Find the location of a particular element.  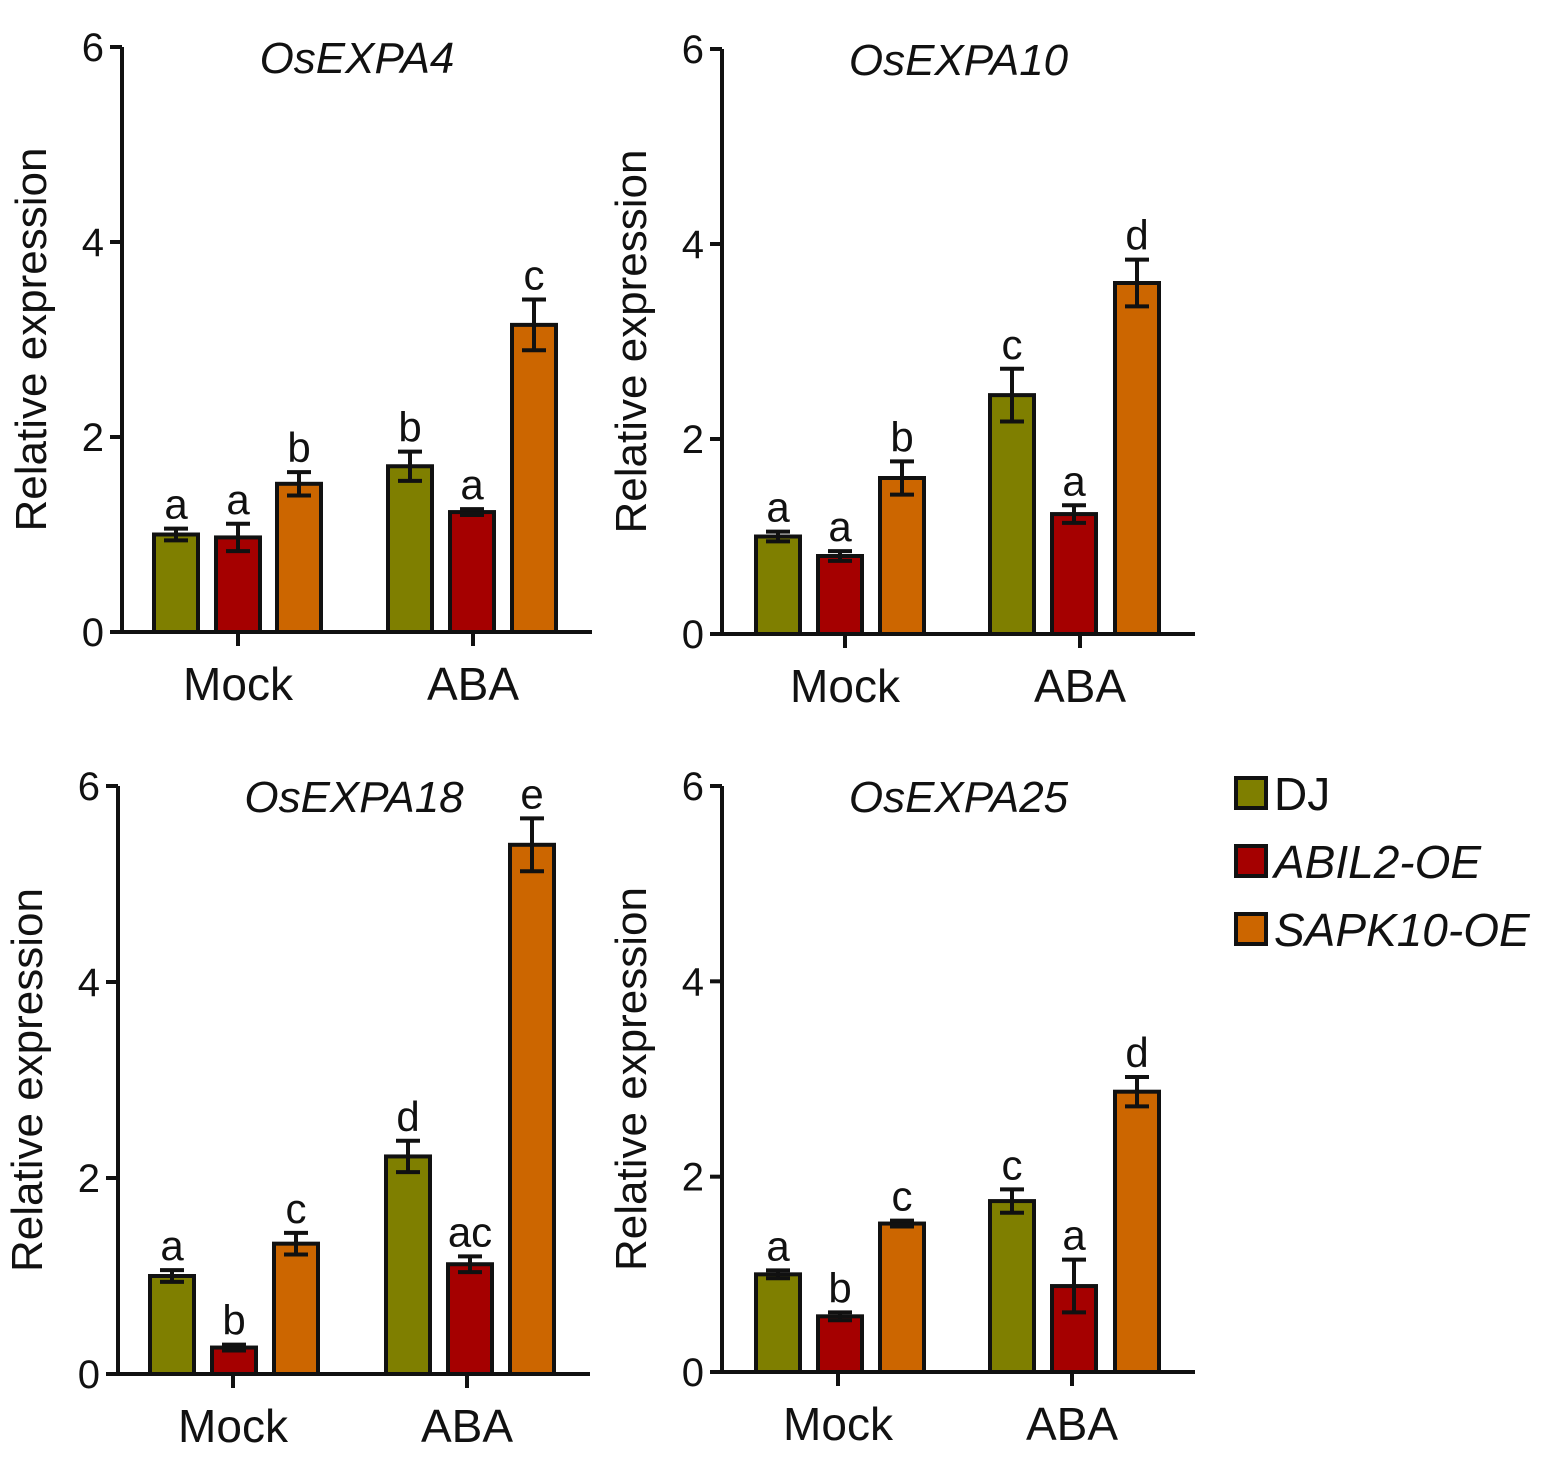

legend: DJ ABIL2-OE SAPK10-OE is located at coordinates (1382, 862).